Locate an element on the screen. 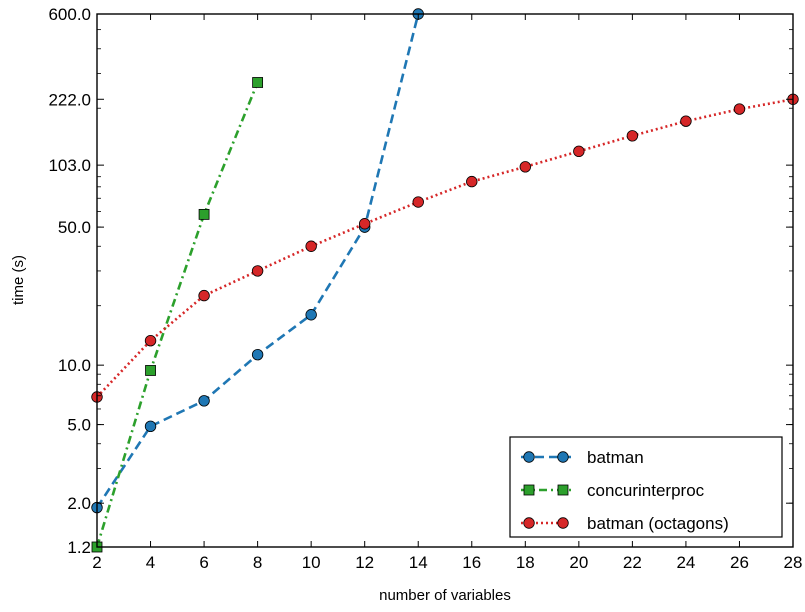 The width and height of the screenshot is (805, 612). x-tick-label: 14 is located at coordinates (418, 562).